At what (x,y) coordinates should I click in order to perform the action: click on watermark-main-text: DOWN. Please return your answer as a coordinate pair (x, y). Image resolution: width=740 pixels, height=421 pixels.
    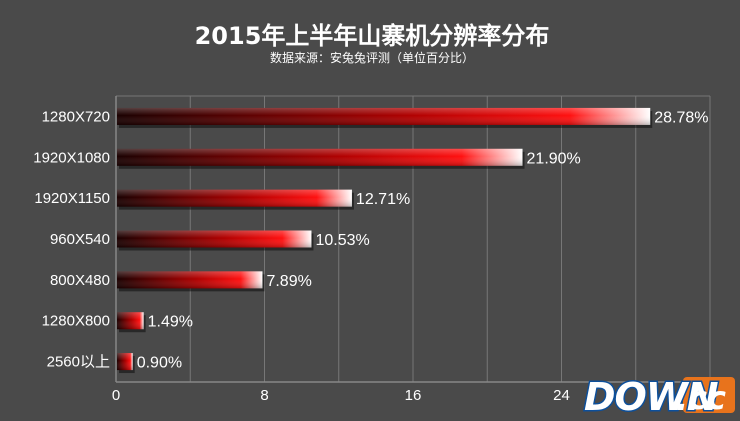
    Looking at the image, I should click on (651, 397).